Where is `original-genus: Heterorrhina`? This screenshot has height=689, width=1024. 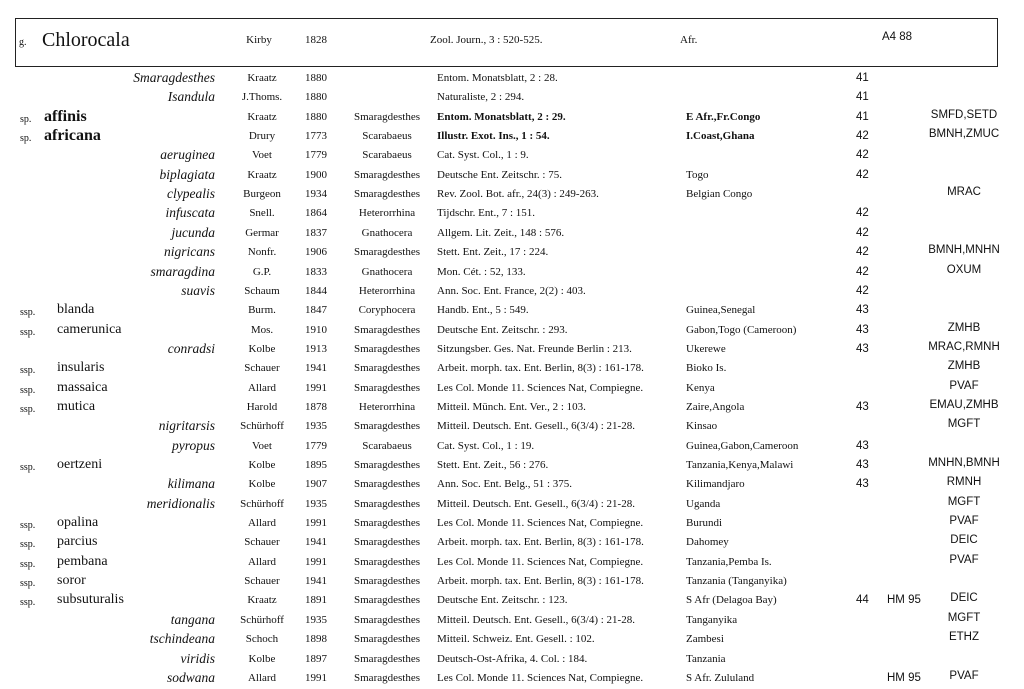
original-genus: Heterorrhina is located at coordinates (387, 290).